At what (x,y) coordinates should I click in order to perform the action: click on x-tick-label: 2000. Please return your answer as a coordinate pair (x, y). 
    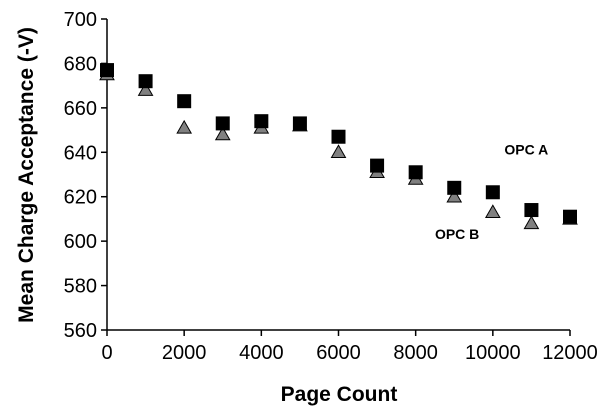
    Looking at the image, I should click on (184, 353).